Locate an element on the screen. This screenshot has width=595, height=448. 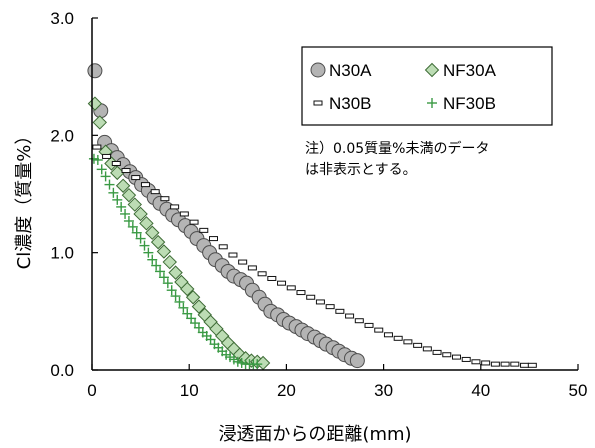
legend-marker-nf30a is located at coordinates (432, 70).